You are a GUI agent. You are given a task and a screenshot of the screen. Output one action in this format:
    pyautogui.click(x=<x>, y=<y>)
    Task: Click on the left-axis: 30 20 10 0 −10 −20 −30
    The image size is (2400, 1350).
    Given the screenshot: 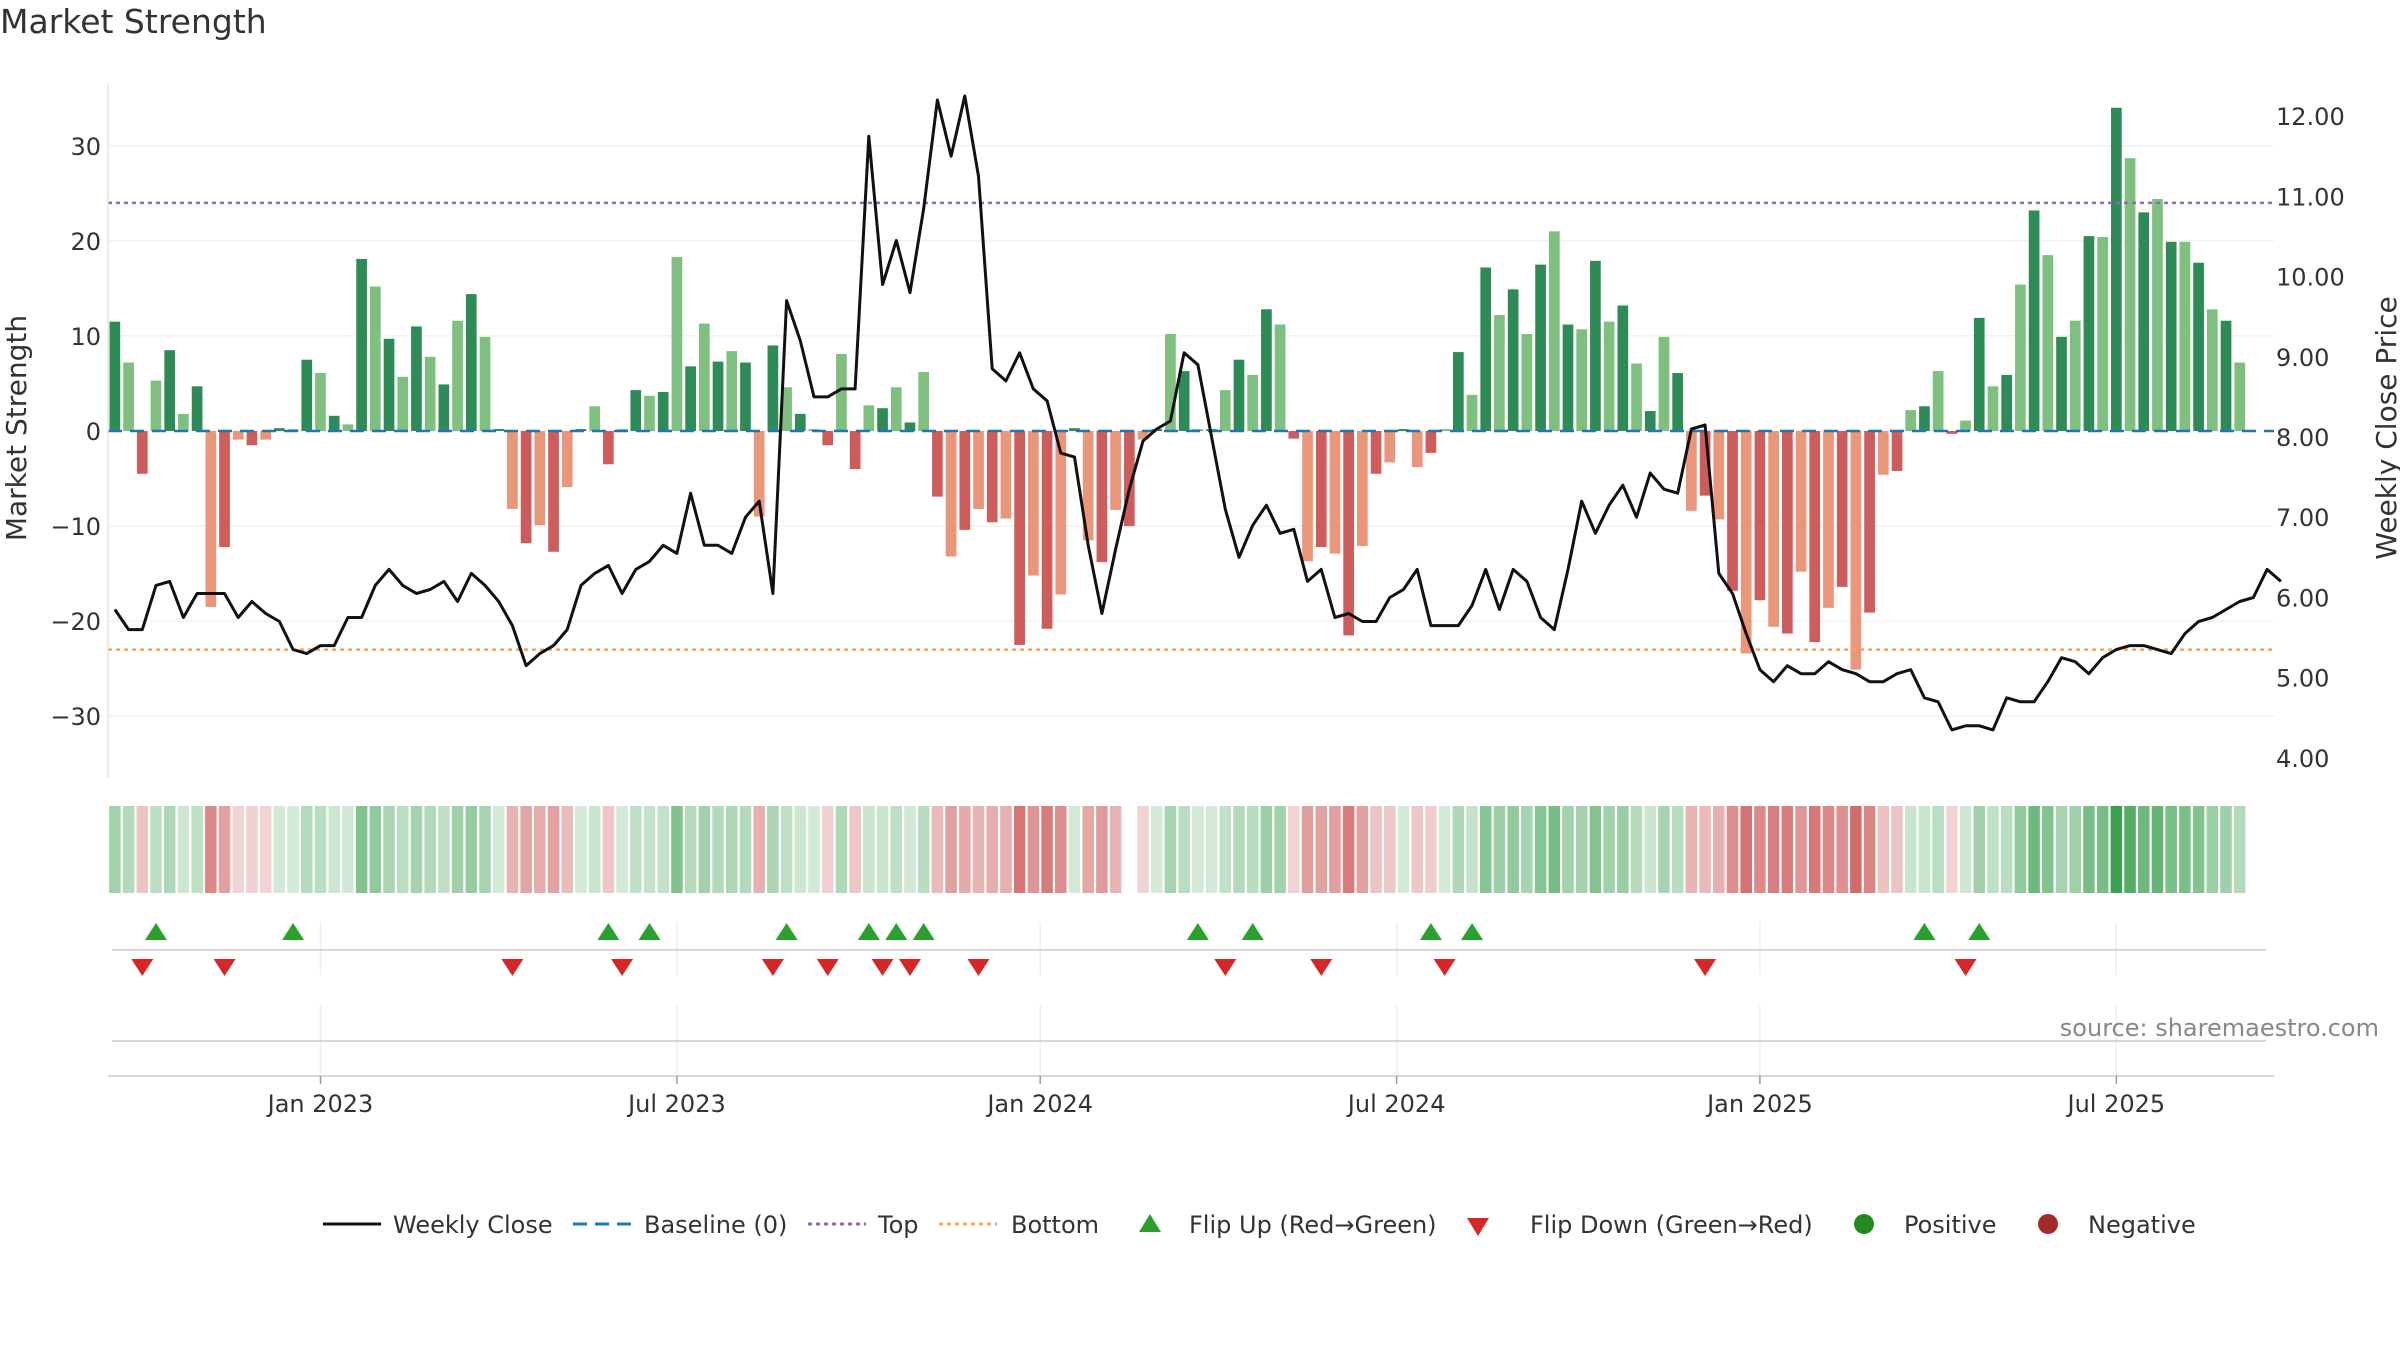 What is the action you would take?
    pyautogui.click(x=79, y=431)
    